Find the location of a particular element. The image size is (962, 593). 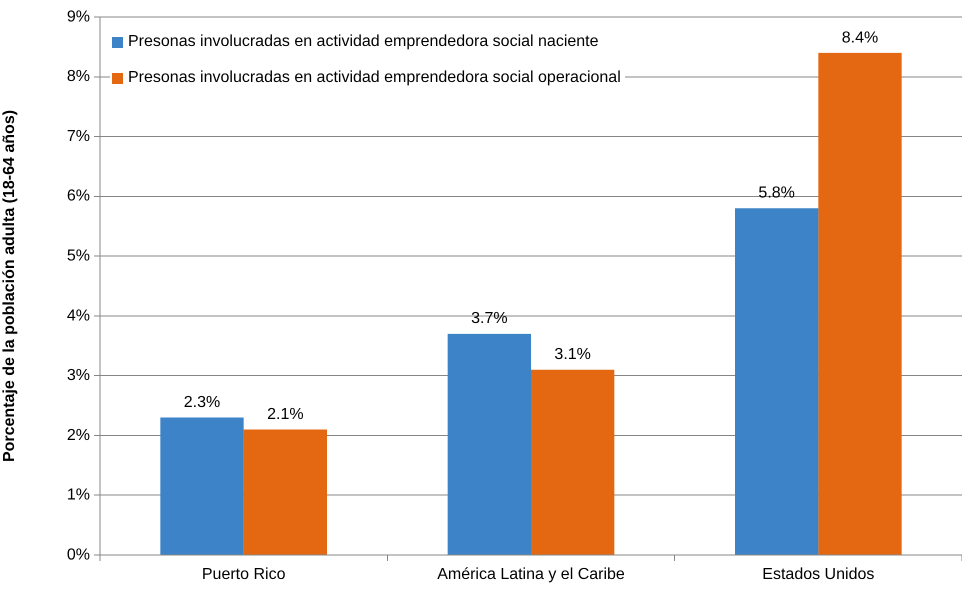

text: 2.1% is located at coordinates (285, 414).